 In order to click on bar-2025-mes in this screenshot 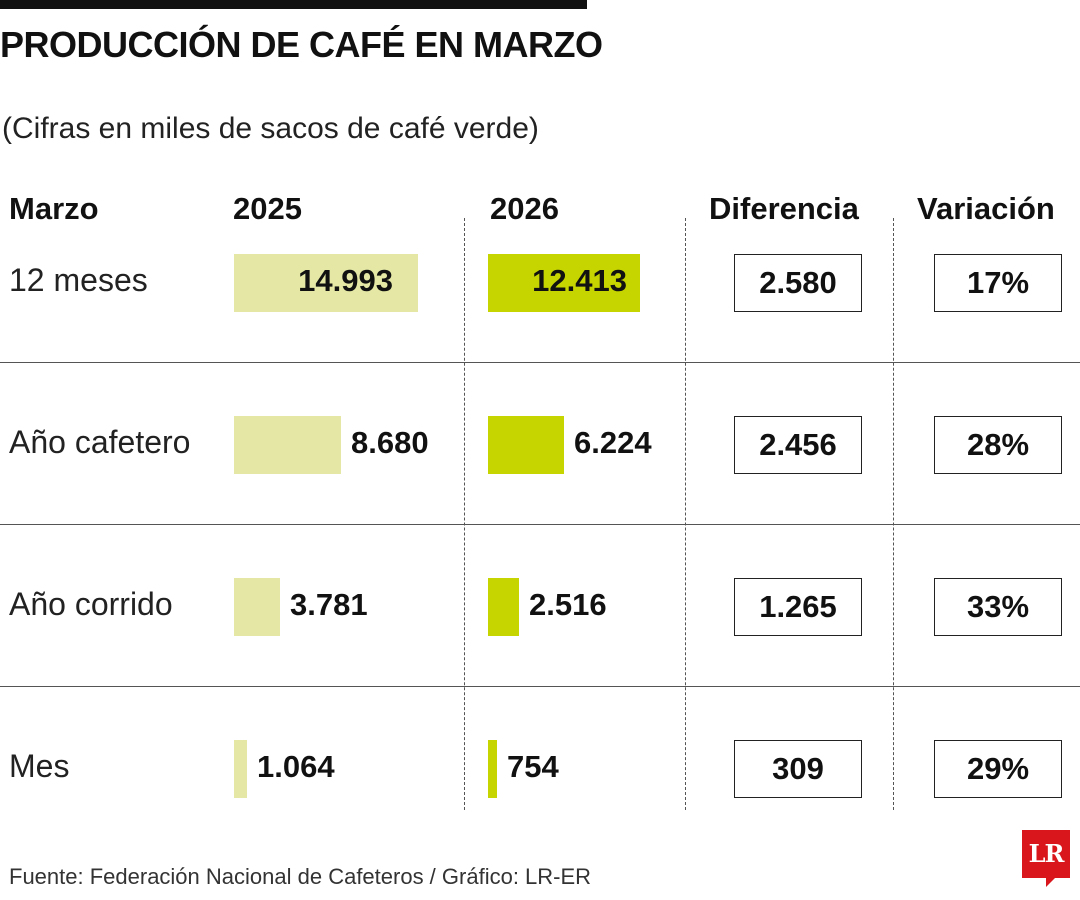, I will do `click(240, 769)`.